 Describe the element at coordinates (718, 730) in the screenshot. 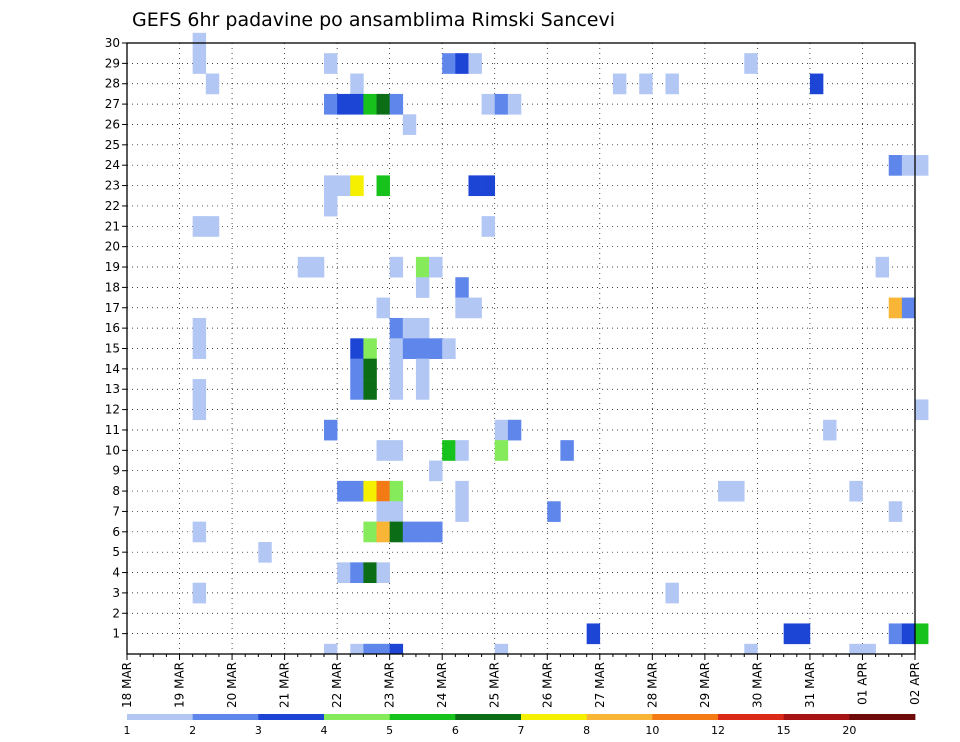

I see `colorbar-label: 12` at that location.